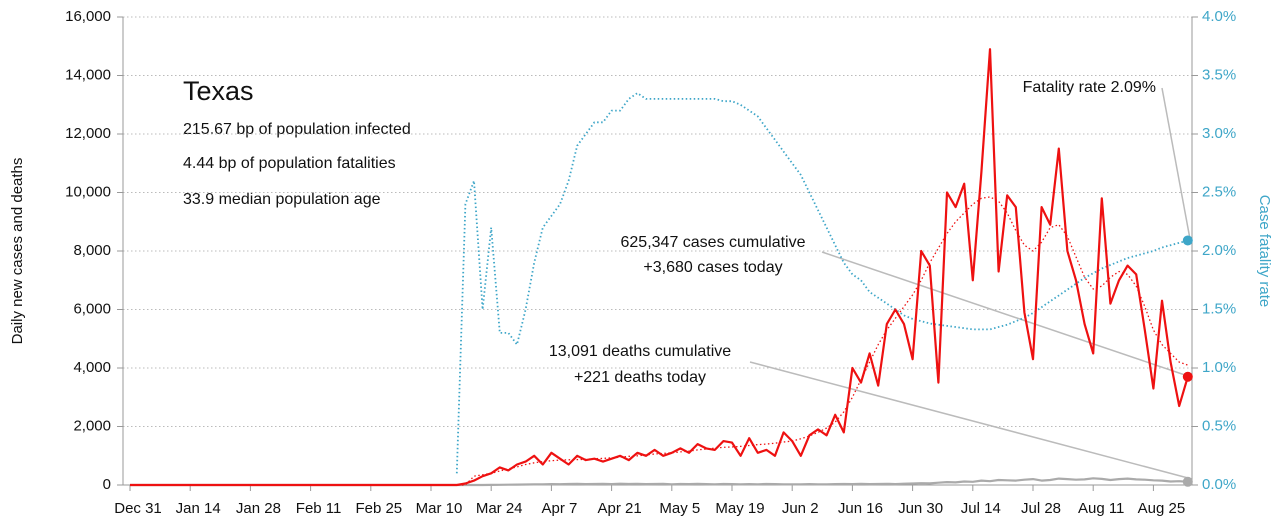  What do you see at coordinates (88, 74) in the screenshot?
I see `y-tick-label: 14,000` at bounding box center [88, 74].